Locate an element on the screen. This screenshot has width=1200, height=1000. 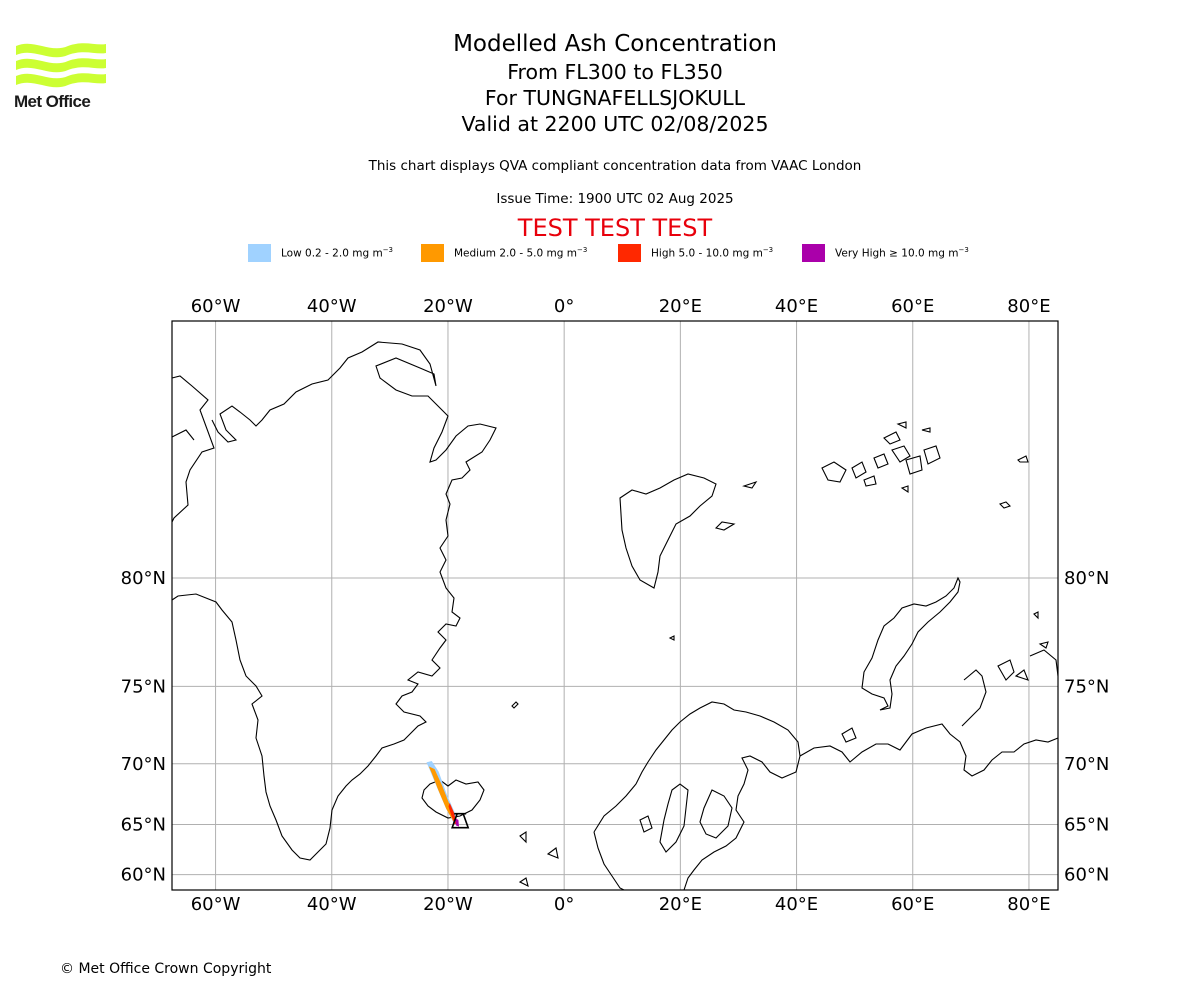
legend-item-medium: Medium 2.0 - 5.0 mg m−3 is located at coordinates (504, 253).